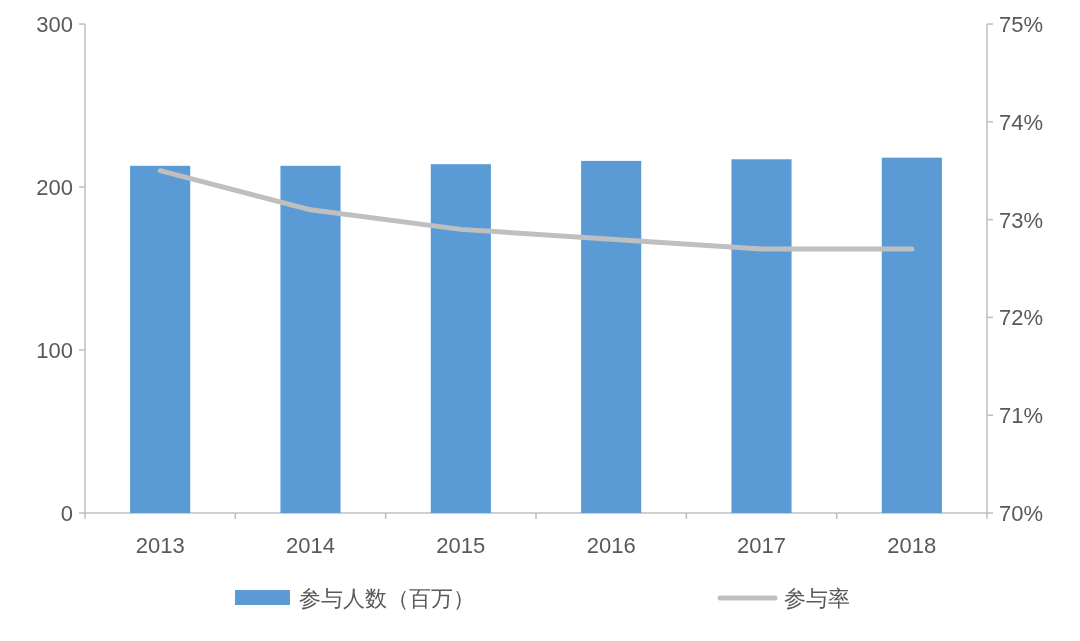 This screenshot has width=1080, height=641. I want to click on x-tick-label: 2014, so click(310, 545).